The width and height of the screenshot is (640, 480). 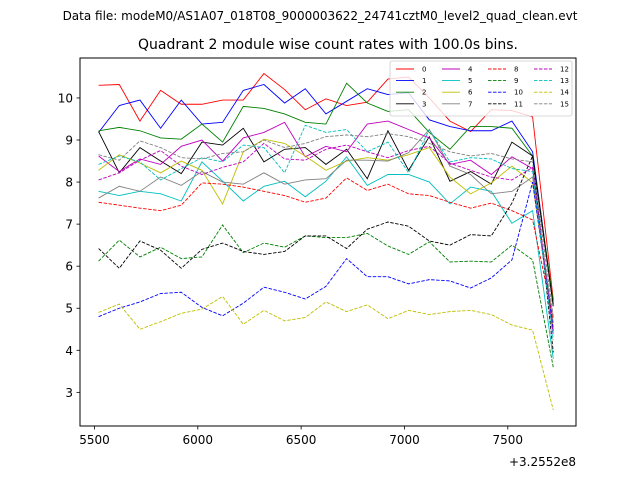 What do you see at coordinates (69, 225) in the screenshot?
I see `y-tick-label: 7` at bounding box center [69, 225].